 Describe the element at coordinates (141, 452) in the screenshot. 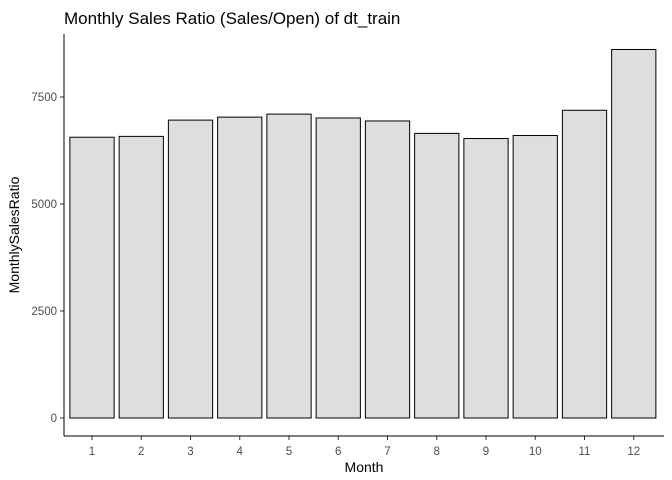

I see `x-tick-label: 2` at that location.